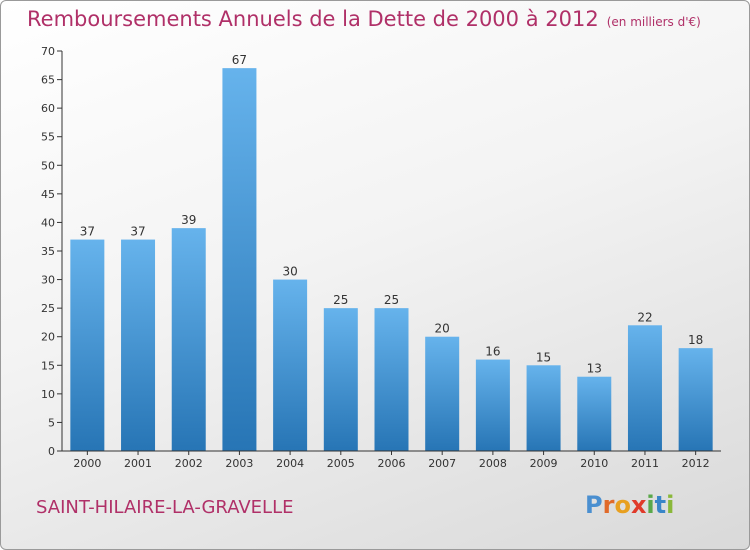  What do you see at coordinates (645, 463) in the screenshot?
I see `x-tick-label-2011: 2011` at bounding box center [645, 463].